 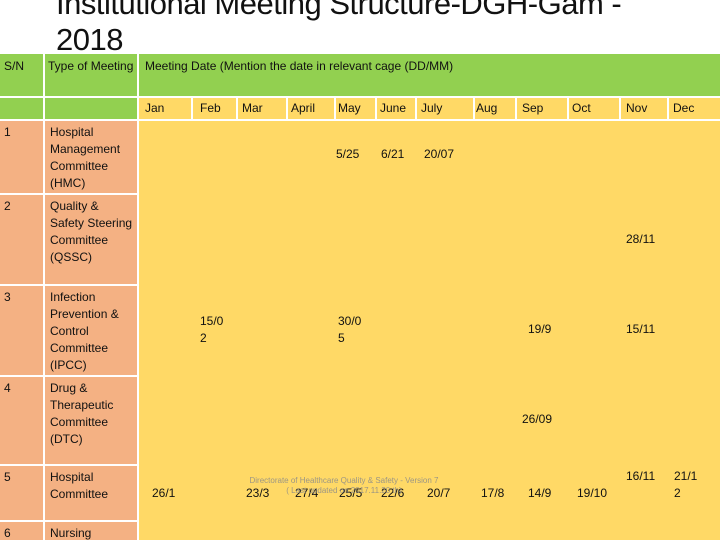 What do you see at coordinates (22, 239) in the screenshot?
I see `row-2-sn: 2` at bounding box center [22, 239].